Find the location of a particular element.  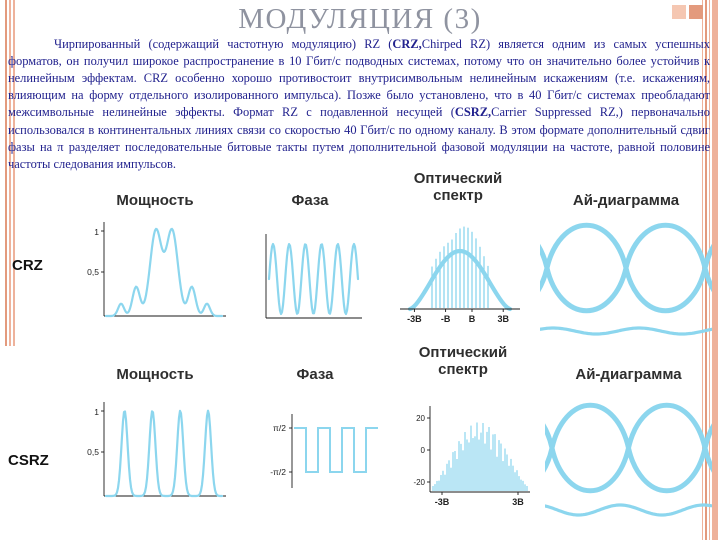

svg-text: -20 is located at coordinates (419, 482).